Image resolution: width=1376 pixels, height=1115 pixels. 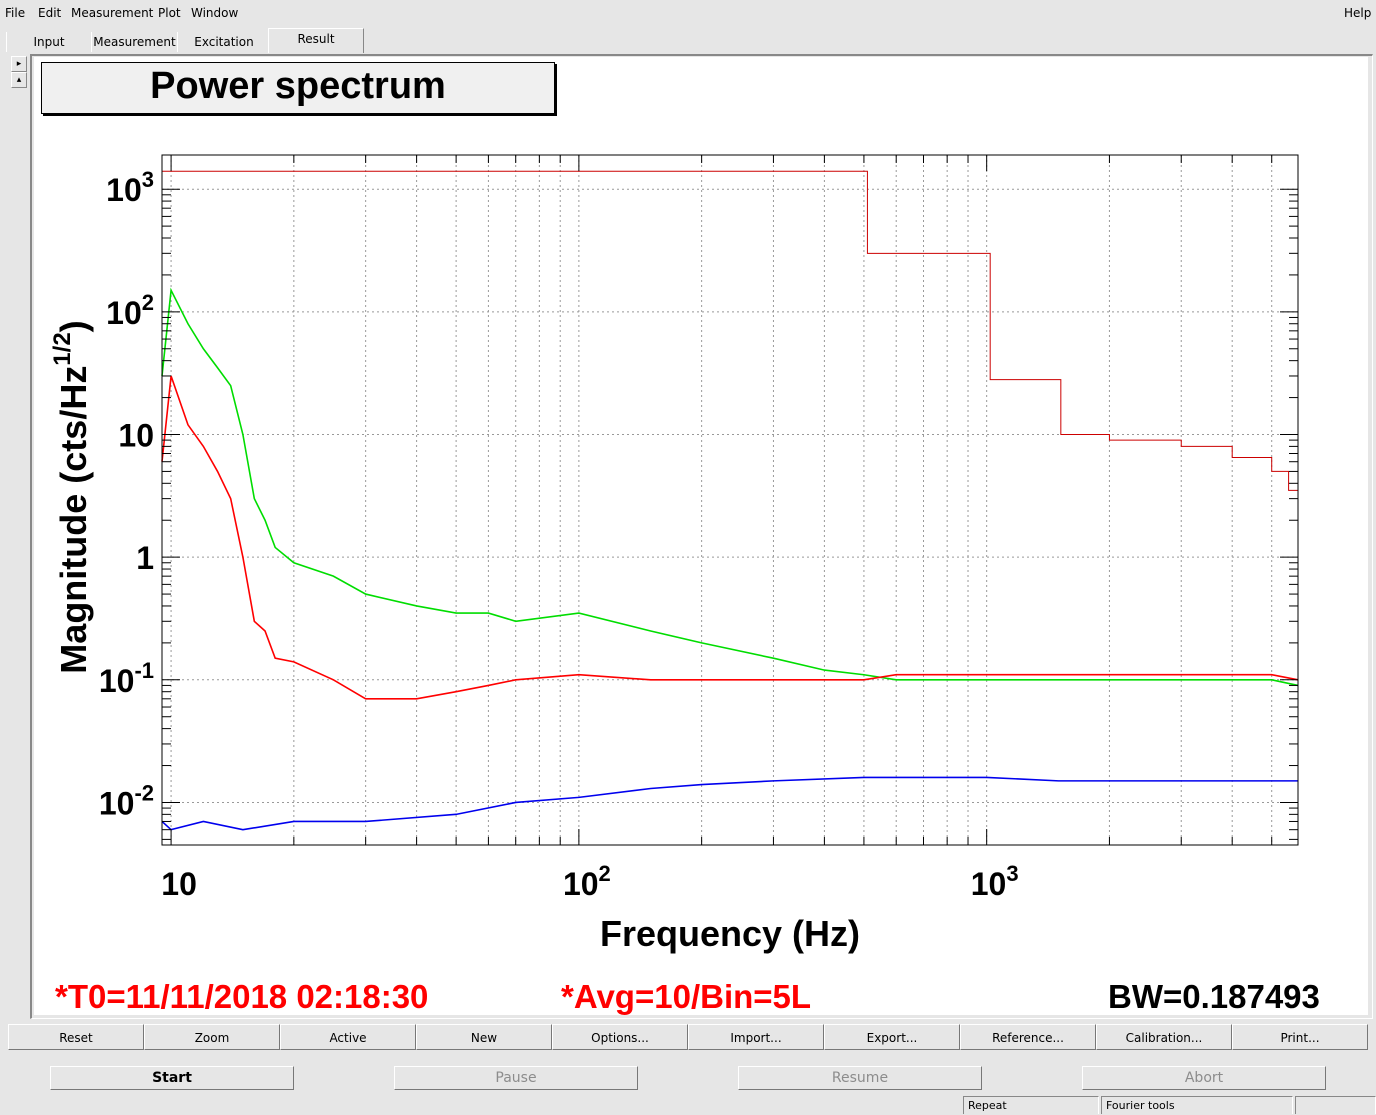 I want to click on resume-button: Resume, so click(x=860, y=1078).